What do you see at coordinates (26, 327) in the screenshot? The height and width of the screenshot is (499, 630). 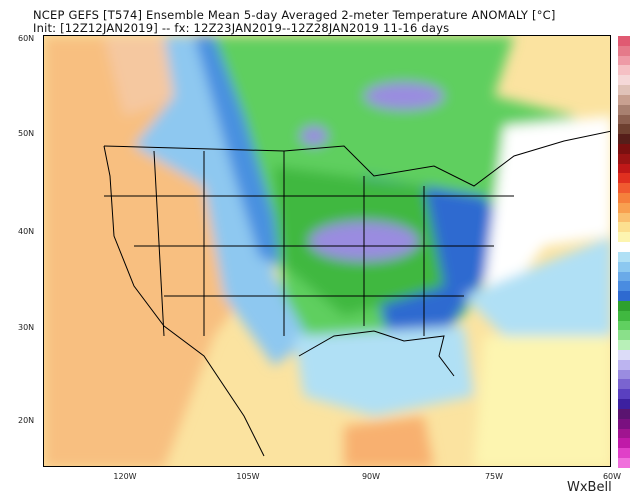 I see `lat-label: 30N` at bounding box center [26, 327].